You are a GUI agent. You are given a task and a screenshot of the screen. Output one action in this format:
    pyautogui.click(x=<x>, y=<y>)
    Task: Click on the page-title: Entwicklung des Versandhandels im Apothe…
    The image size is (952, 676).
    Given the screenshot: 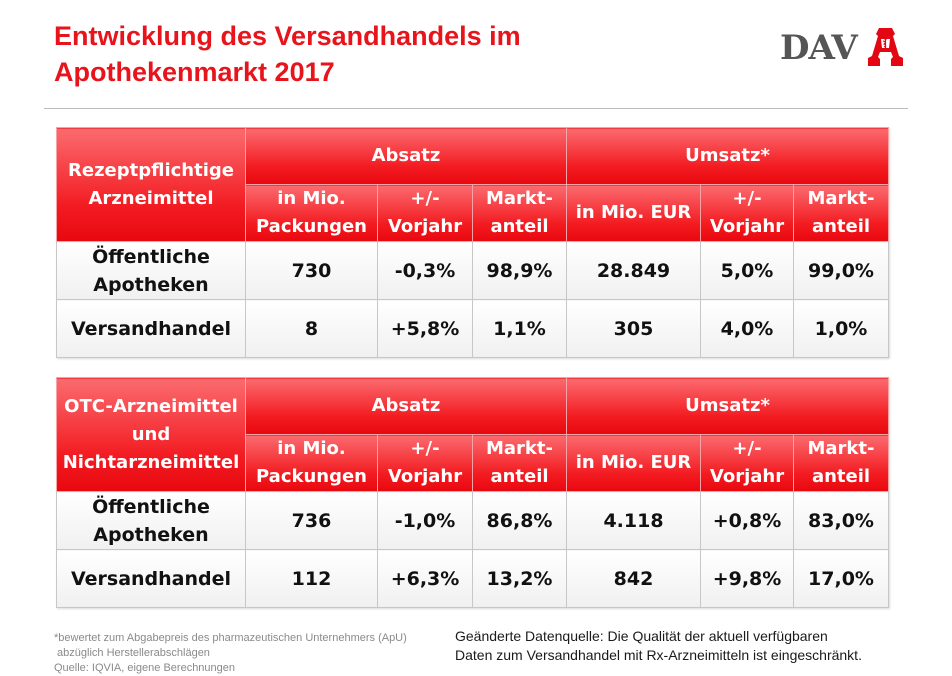 What is the action you would take?
    pyautogui.click(x=287, y=54)
    